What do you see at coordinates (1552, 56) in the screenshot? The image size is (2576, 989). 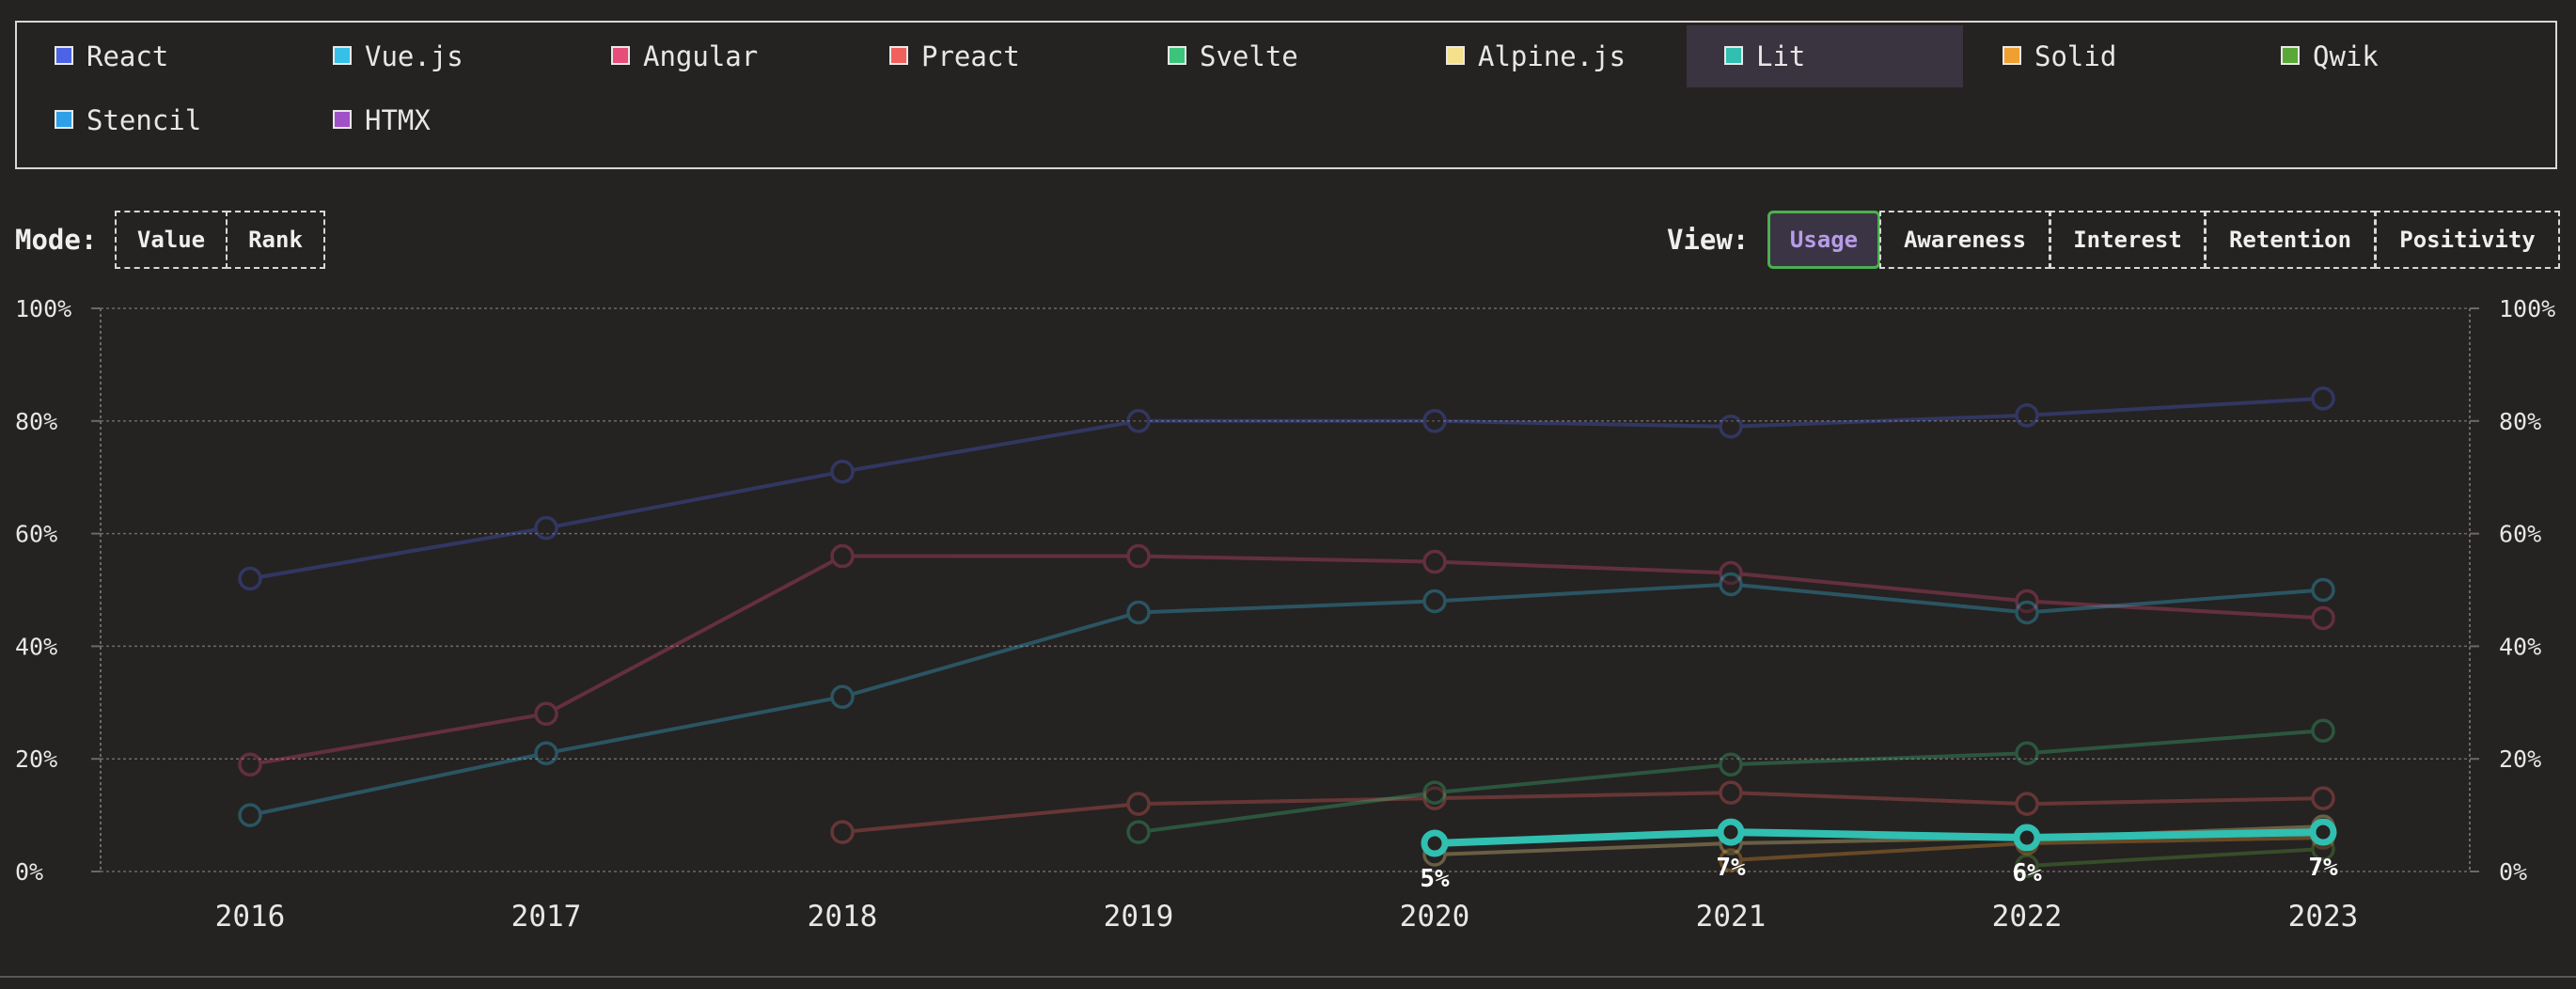 I see `legend-label: Alpine.js` at bounding box center [1552, 56].